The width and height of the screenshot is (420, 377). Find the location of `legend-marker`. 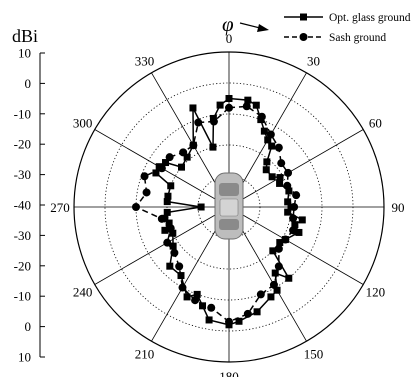

legend-marker is located at coordinates (303, 17).